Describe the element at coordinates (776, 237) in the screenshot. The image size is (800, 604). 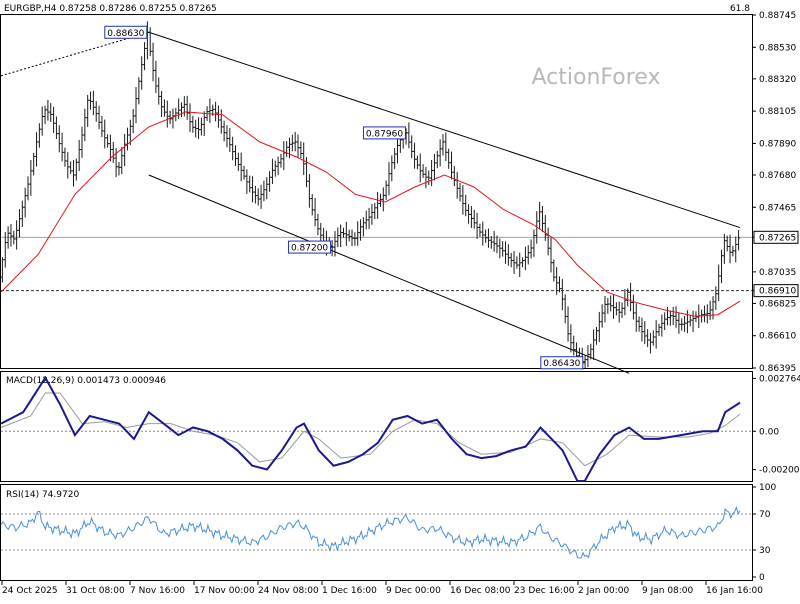
I see `current-price-tag` at that location.